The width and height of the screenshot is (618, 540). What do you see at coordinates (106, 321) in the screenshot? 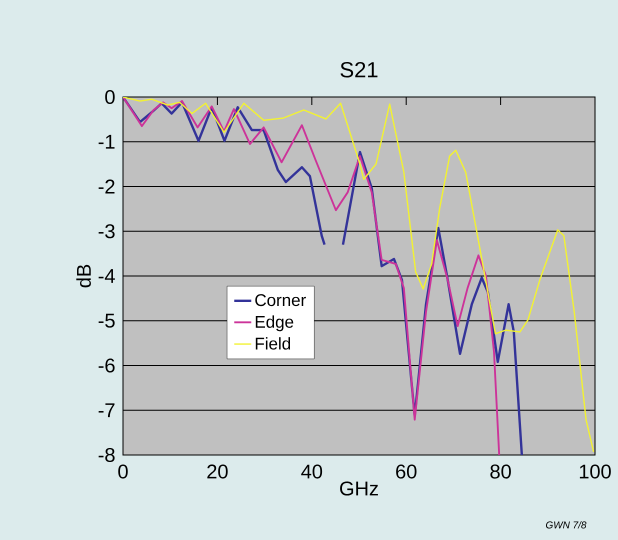
I see `y-tick-label: -5` at bounding box center [106, 321].